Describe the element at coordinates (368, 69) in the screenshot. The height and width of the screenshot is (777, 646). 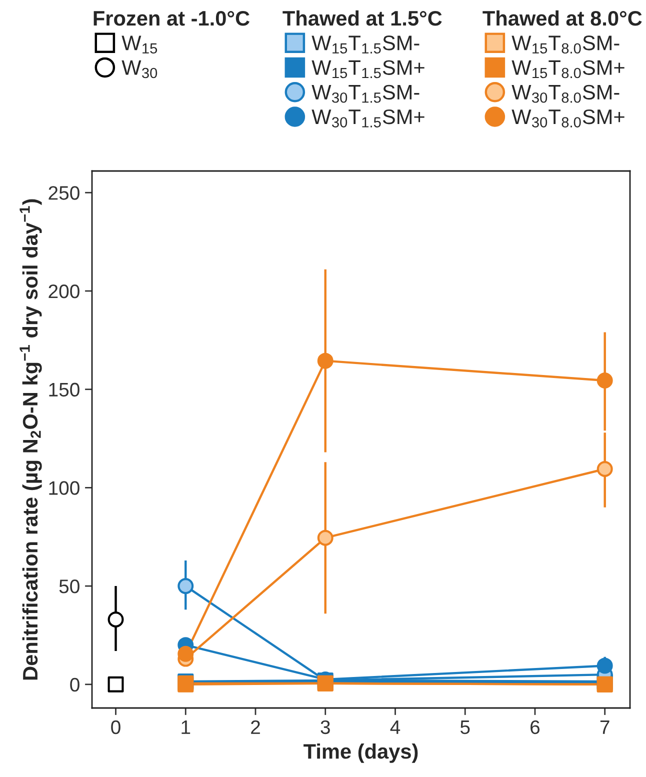
I see `legend-label: W$_{15}$T$_{1.5}$SM+` at that location.